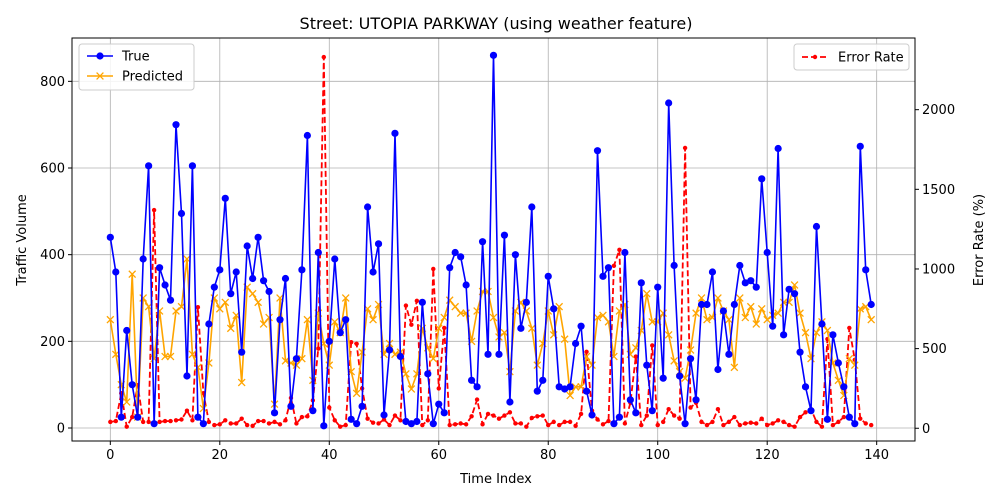 This screenshot has width=1000, height=500. I want to click on y-tick-label: 400, so click(52, 255).